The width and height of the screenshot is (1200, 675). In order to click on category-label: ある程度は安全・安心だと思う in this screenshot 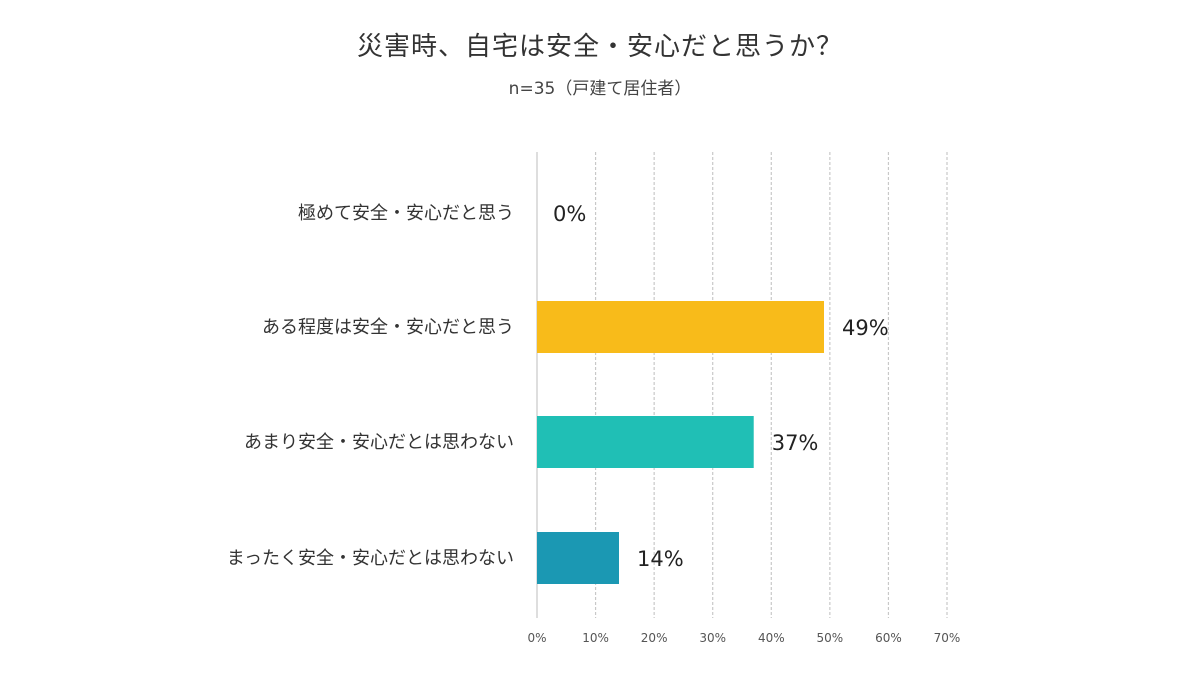, I will do `click(388, 327)`.